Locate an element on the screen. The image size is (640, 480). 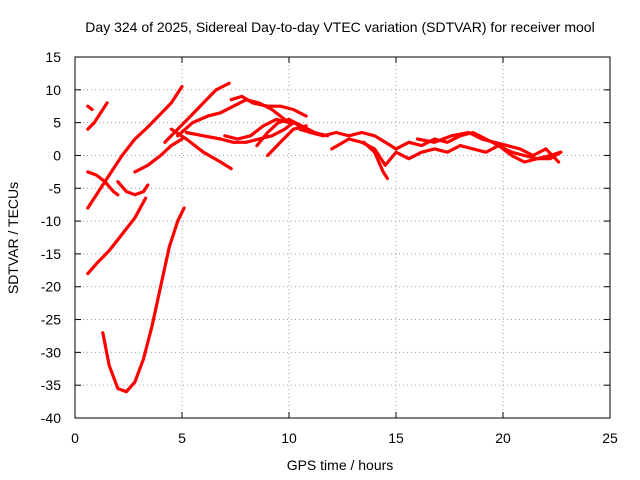
y-tick-label: 10 is located at coordinates (53, 90).